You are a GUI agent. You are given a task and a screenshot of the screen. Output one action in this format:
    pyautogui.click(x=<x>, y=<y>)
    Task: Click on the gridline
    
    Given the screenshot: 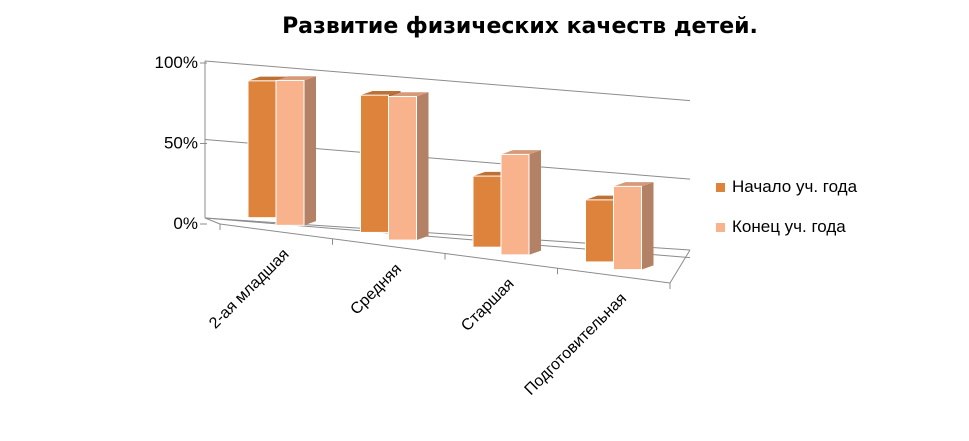 What is the action you would take?
    pyautogui.click(x=447, y=81)
    